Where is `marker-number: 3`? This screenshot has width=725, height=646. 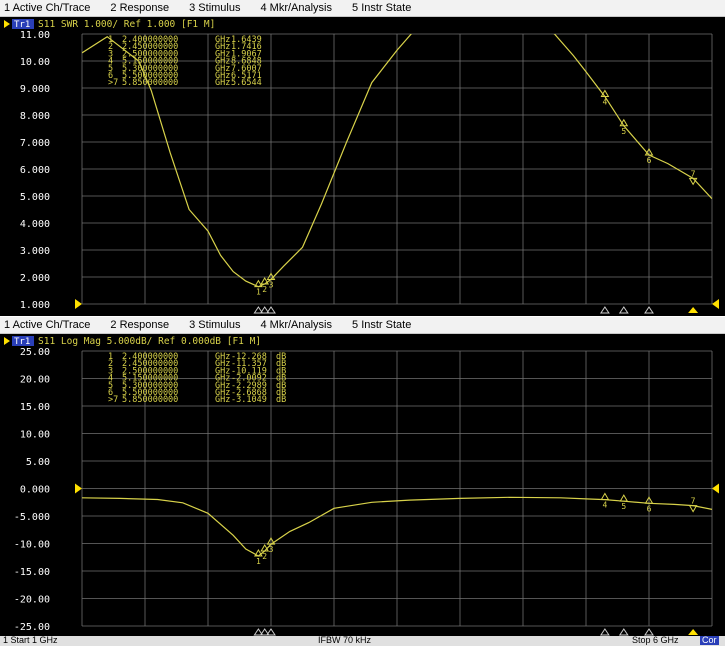 marker-number: 3 is located at coordinates (271, 549).